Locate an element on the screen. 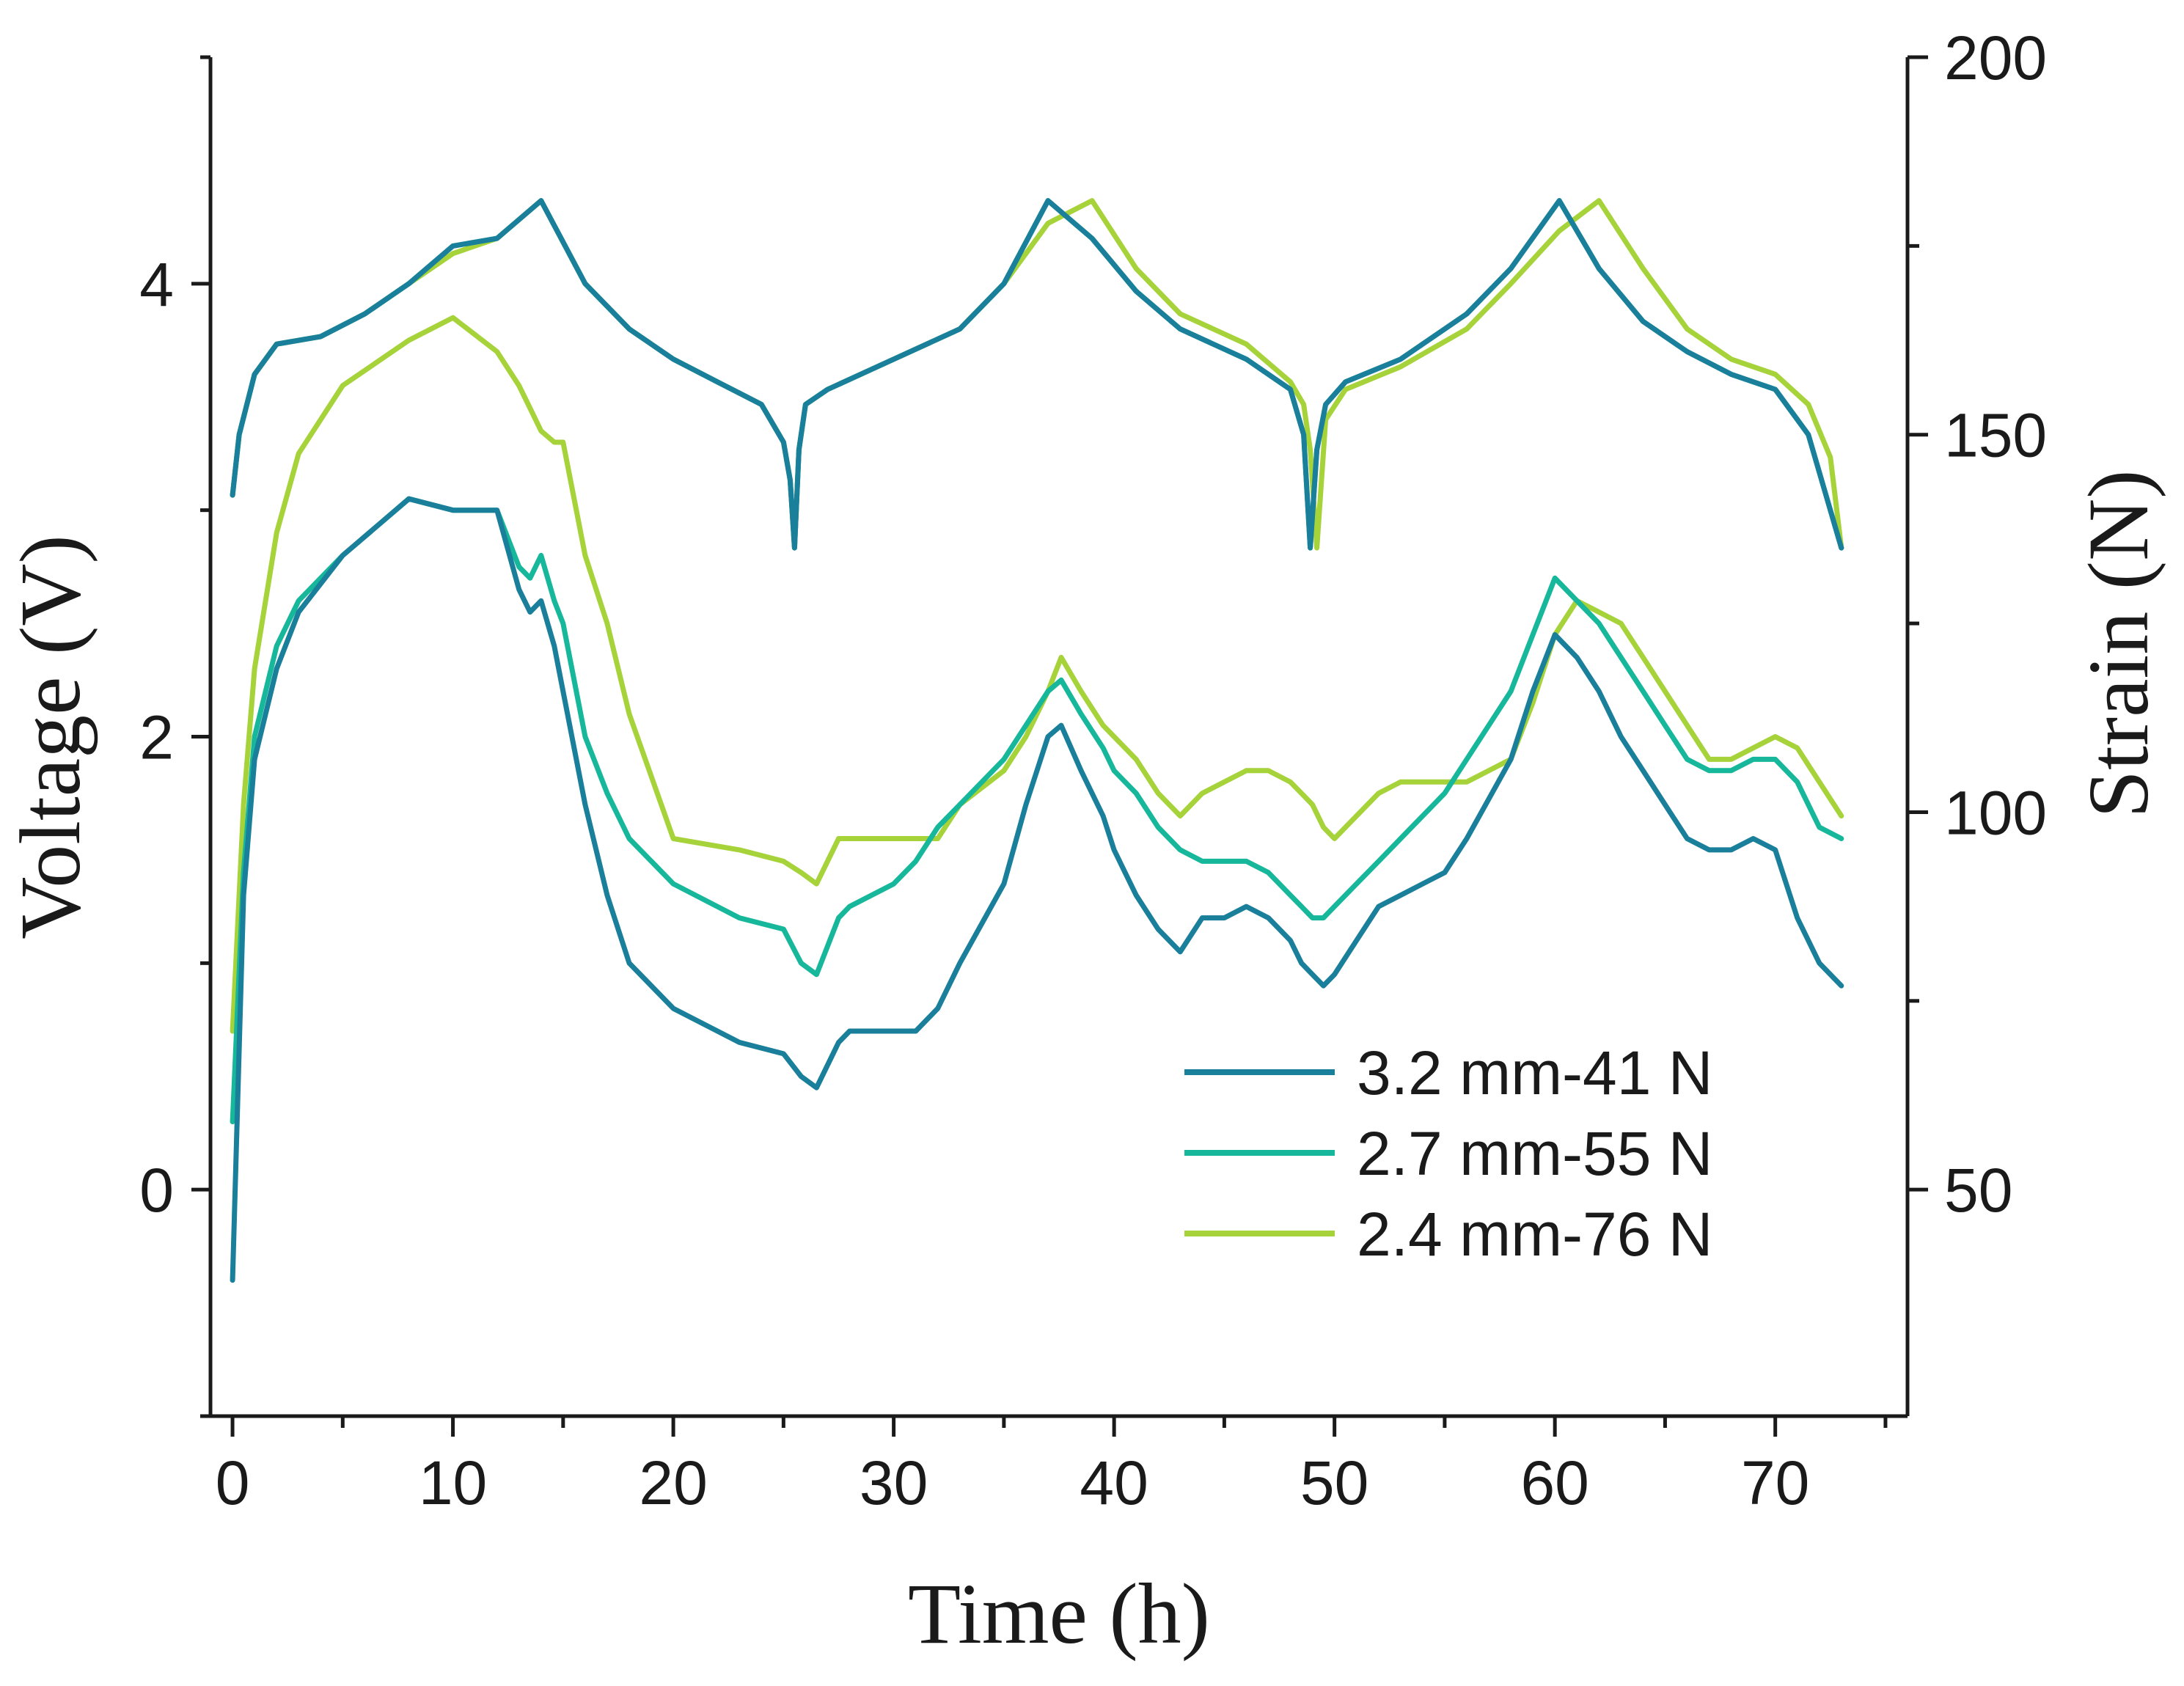  x-axis-title: Time (h) is located at coordinates (1059, 1614).